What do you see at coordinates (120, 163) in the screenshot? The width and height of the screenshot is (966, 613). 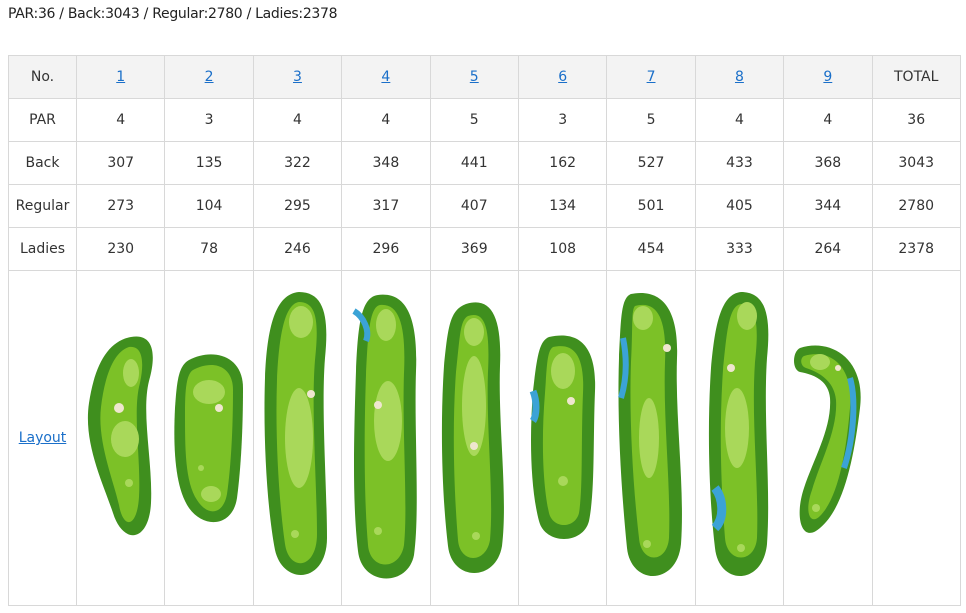 I see `hole-1-value: 307` at bounding box center [120, 163].